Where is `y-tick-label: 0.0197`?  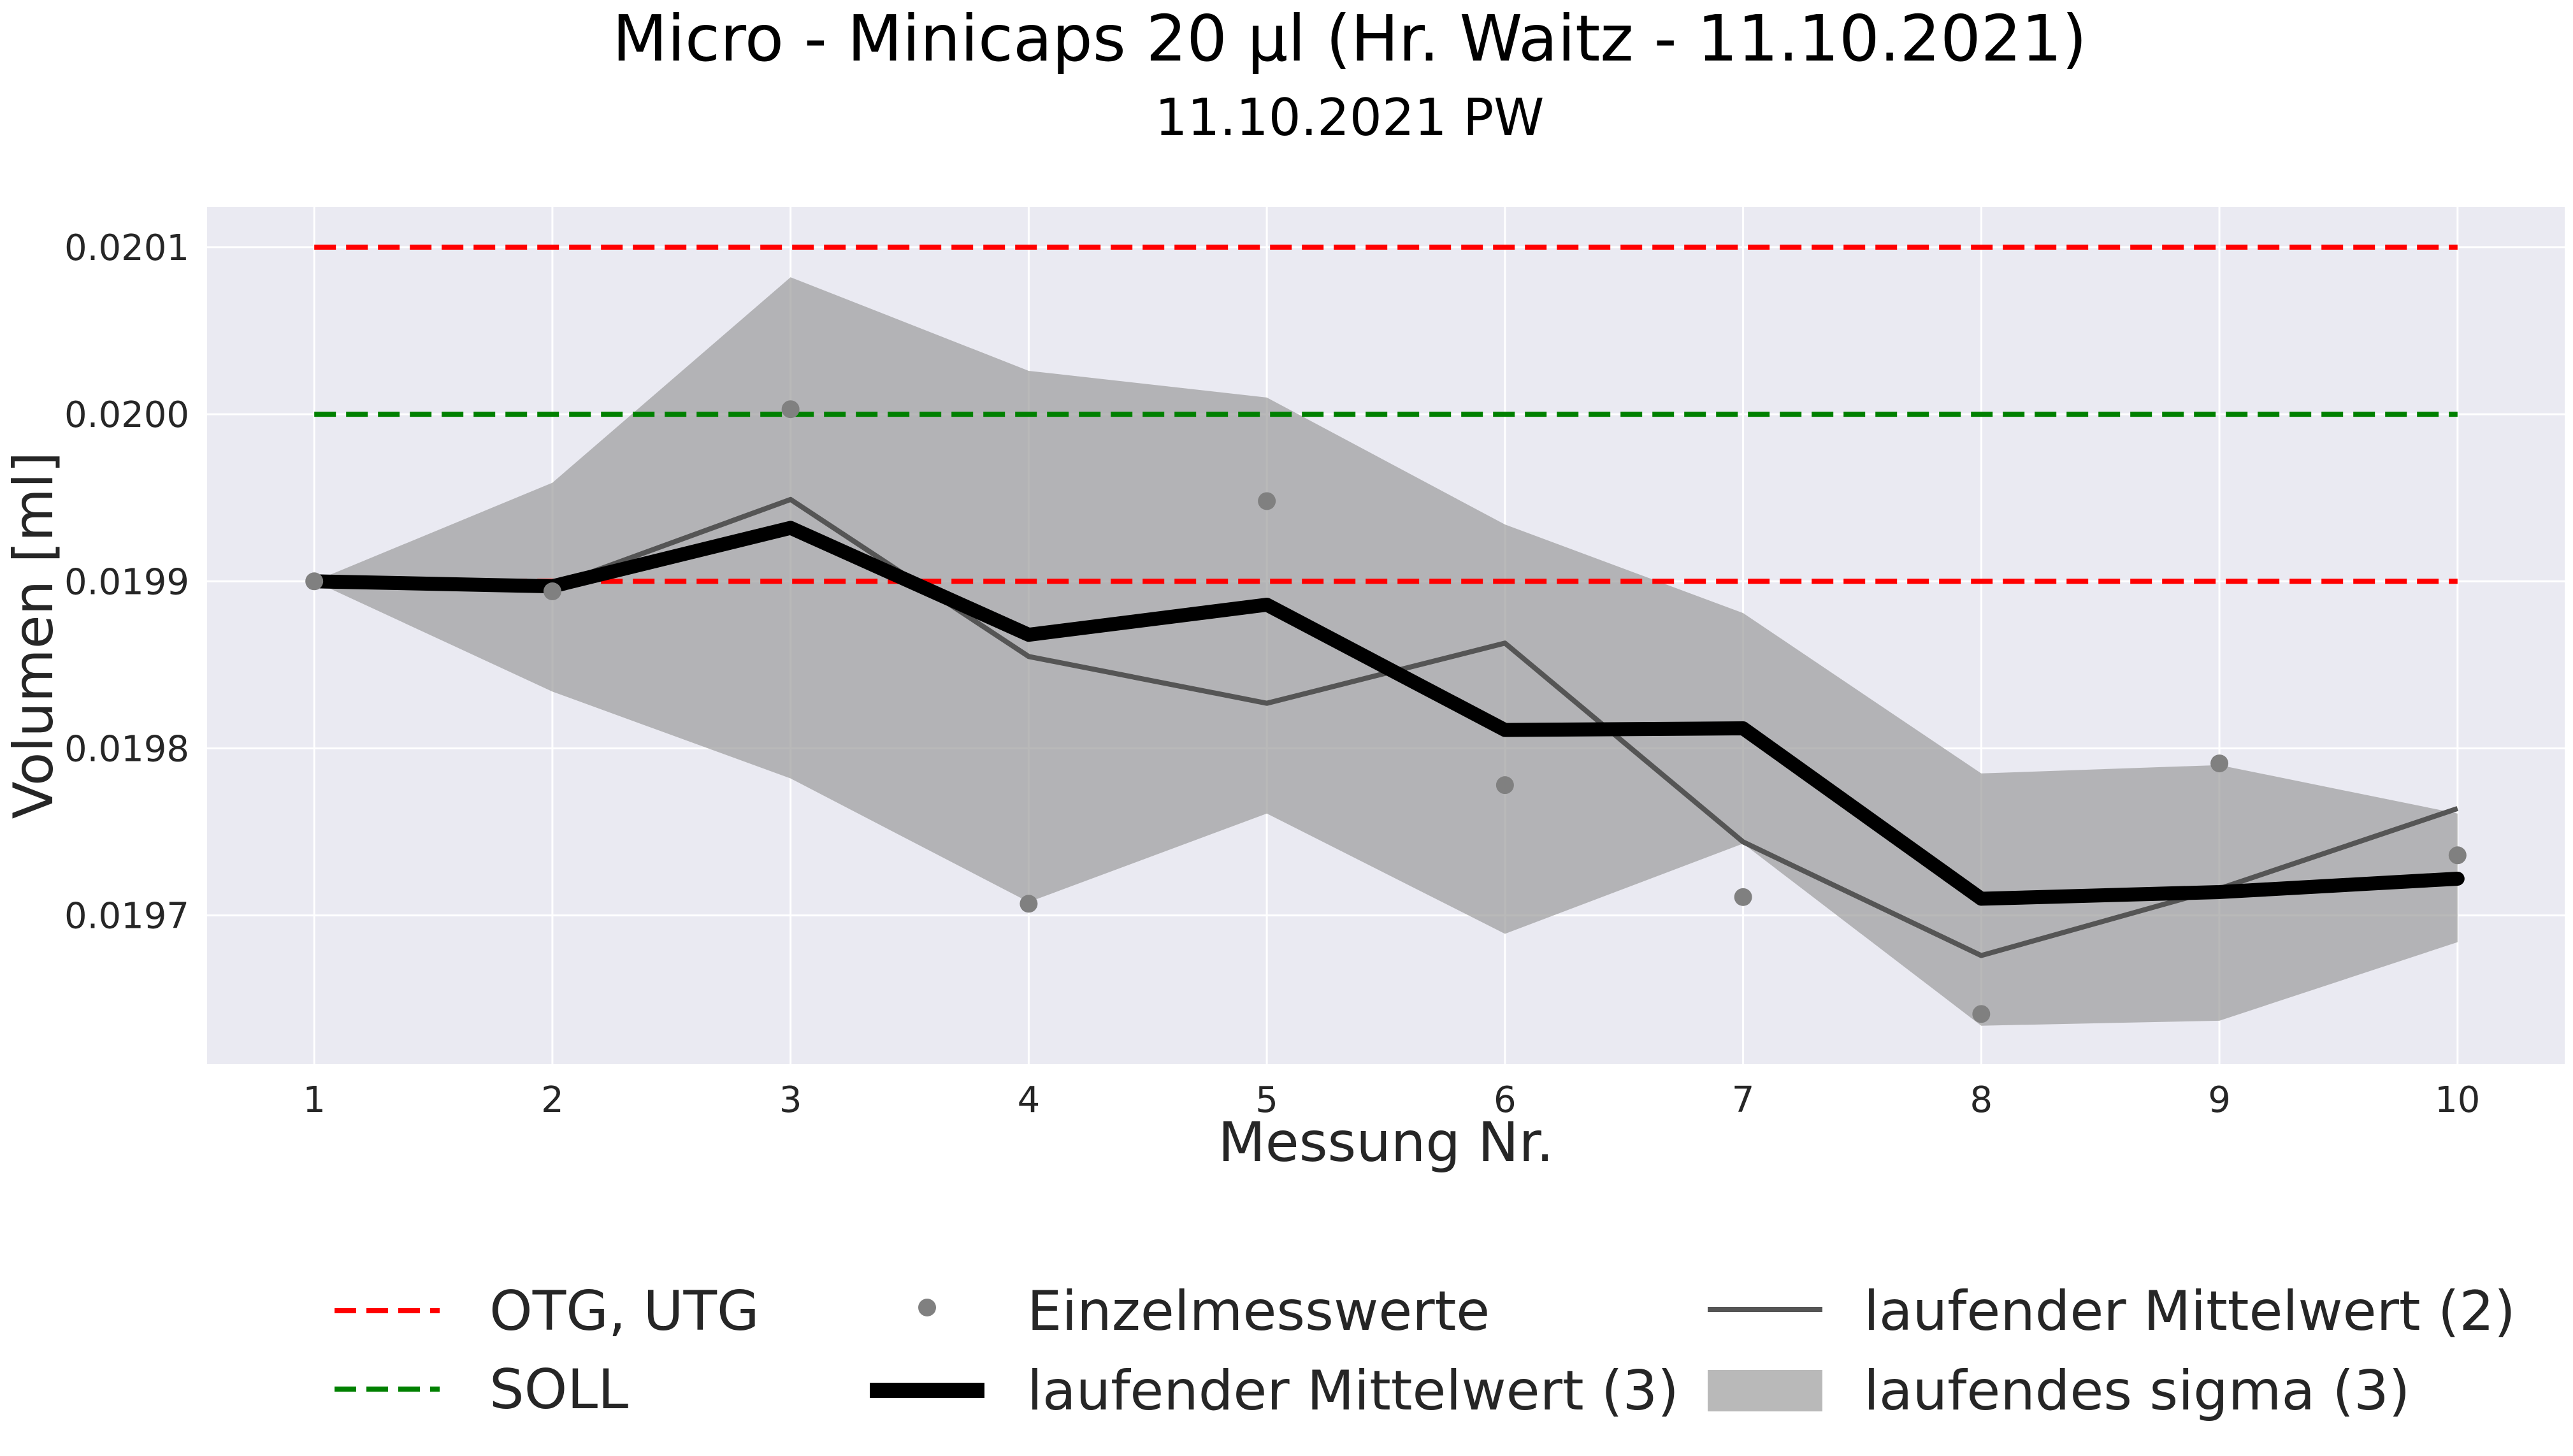 y-tick-label: 0.0197 is located at coordinates (126, 916).